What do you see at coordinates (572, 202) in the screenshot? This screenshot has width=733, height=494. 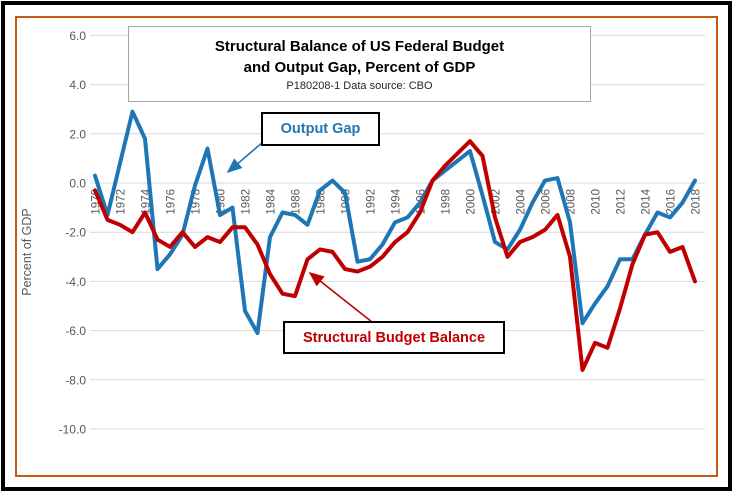 I see `x-tick-label: 2008` at bounding box center [572, 202].